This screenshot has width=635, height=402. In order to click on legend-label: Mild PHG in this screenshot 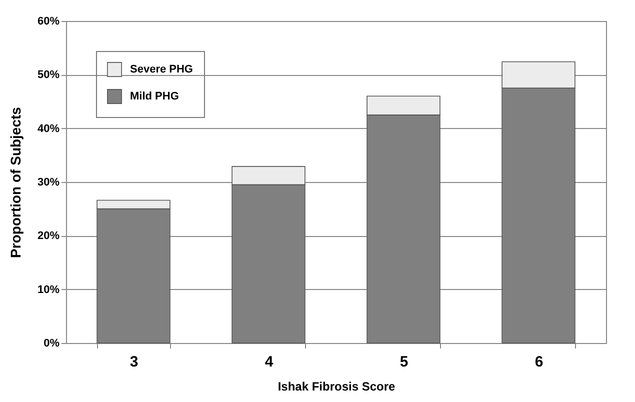, I will do `click(154, 96)`.